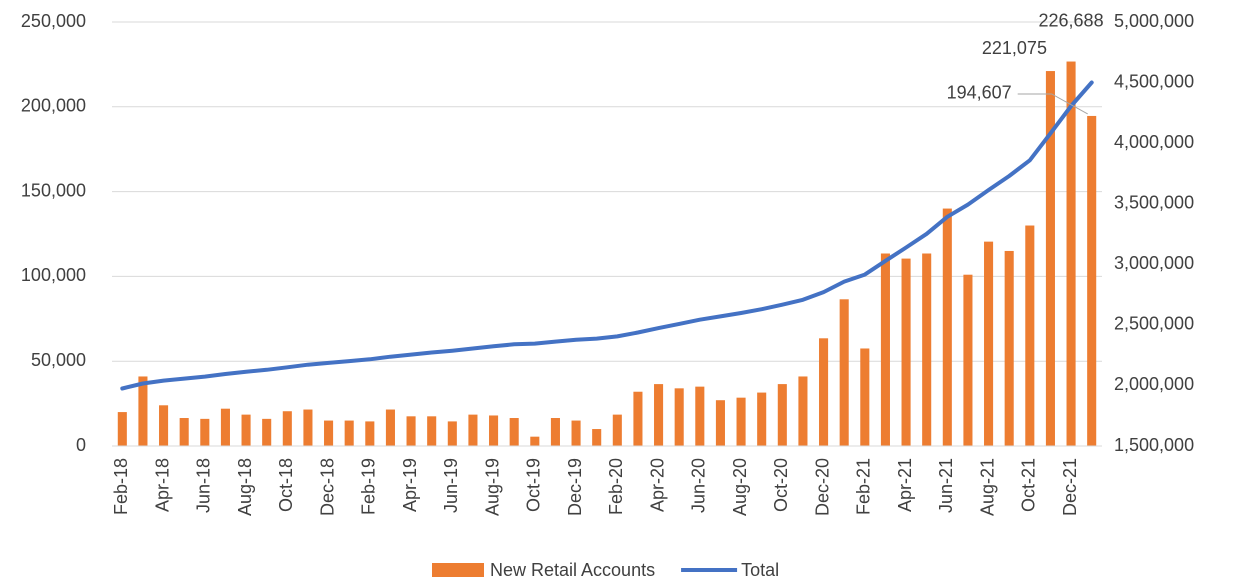 The height and width of the screenshot is (584, 1235). I want to click on legend-label: Total, so click(760, 570).